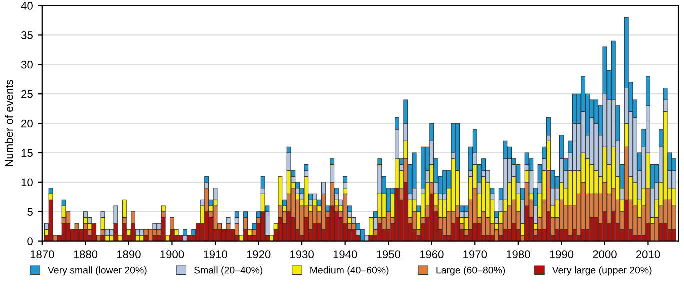 Image resolution: width=684 pixels, height=289 pixels. What do you see at coordinates (27, 153) in the screenshot?
I see `y-tick-label: 15` at bounding box center [27, 153].